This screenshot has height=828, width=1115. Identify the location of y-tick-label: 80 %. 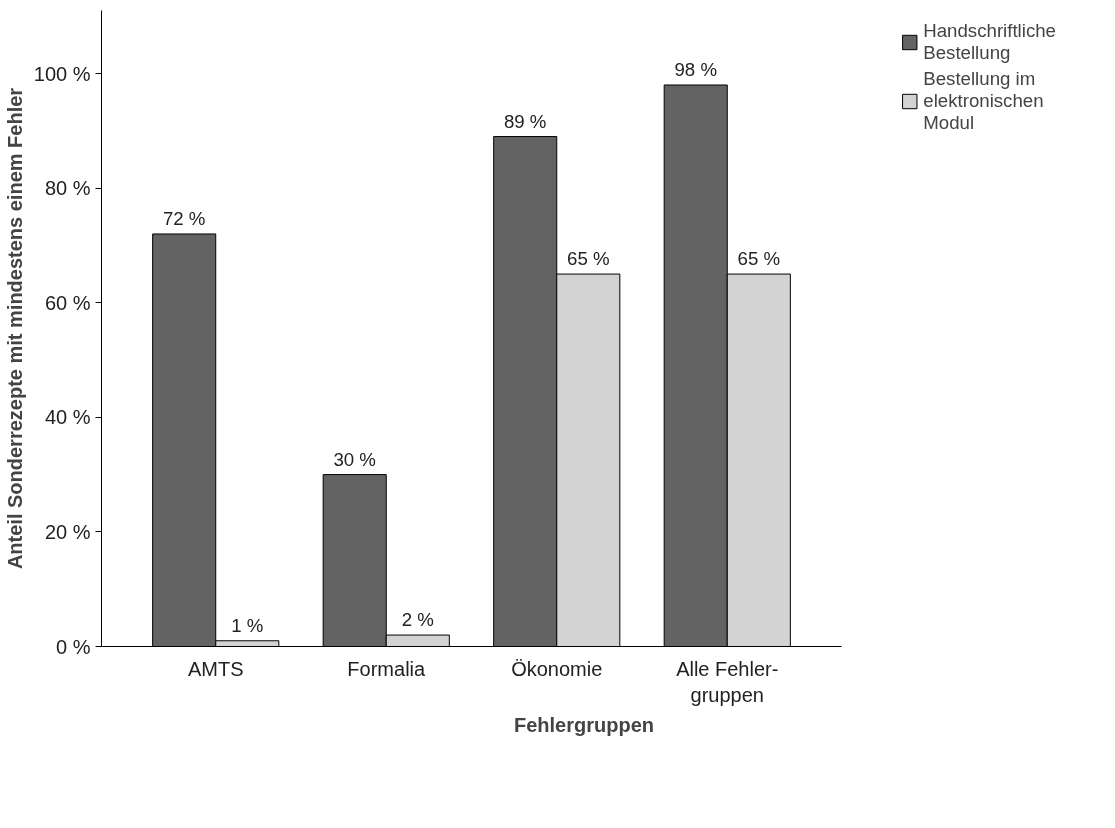
(67, 188).